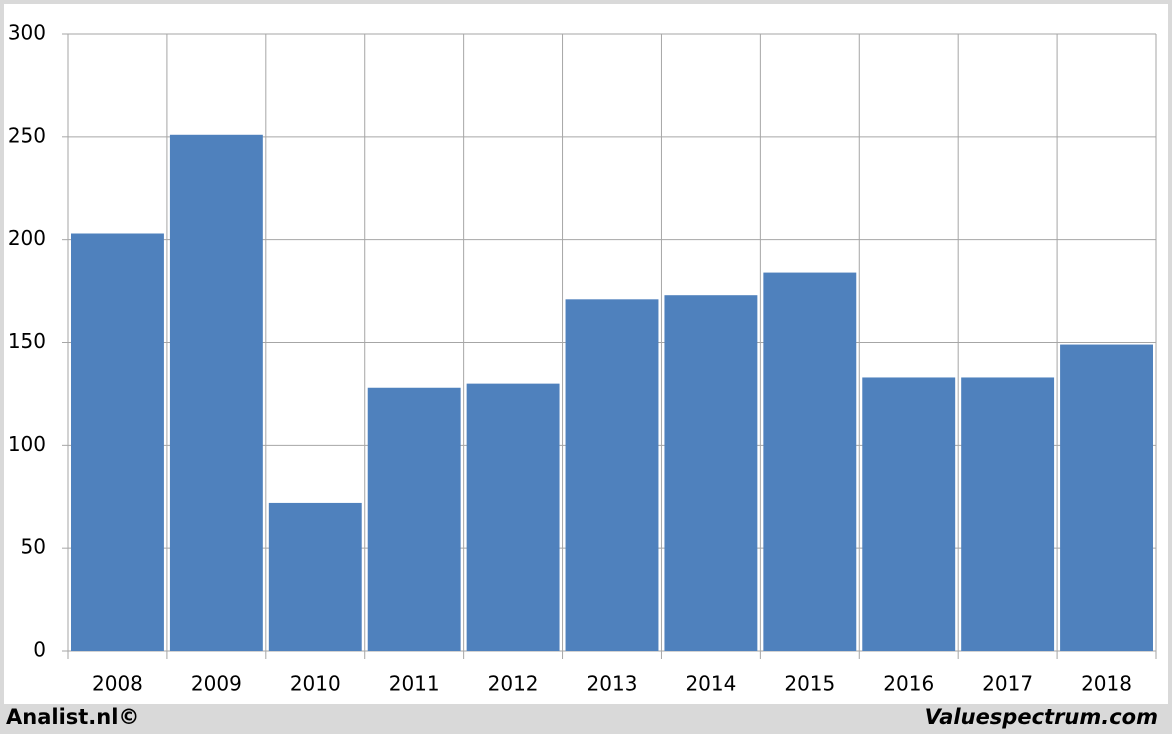 The image size is (1172, 734). Describe the element at coordinates (513, 684) in the screenshot. I see `x-tick-label: 2012` at that location.